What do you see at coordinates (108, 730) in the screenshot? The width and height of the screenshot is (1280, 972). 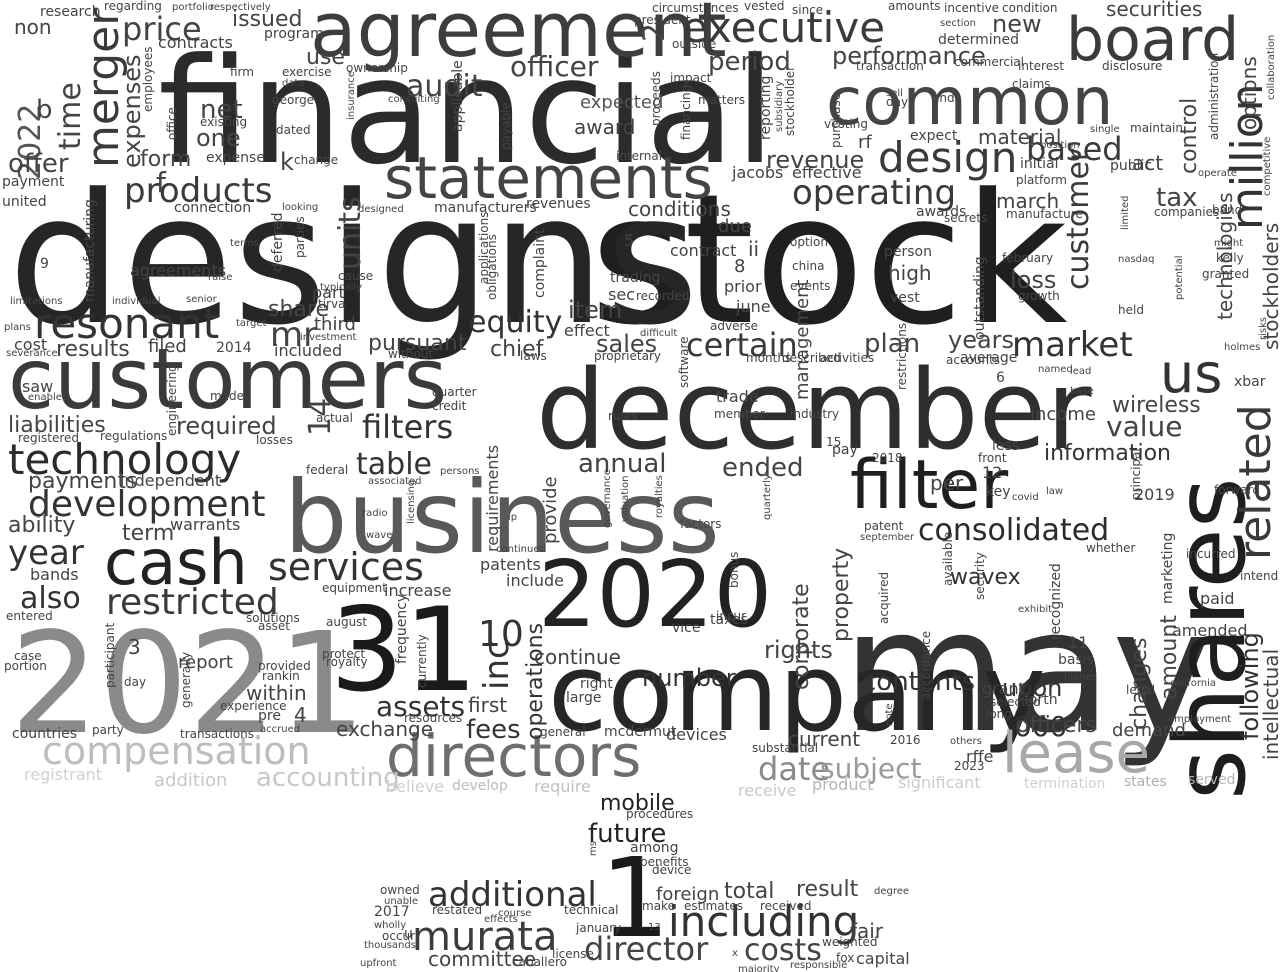 I see `word-party: party` at bounding box center [108, 730].